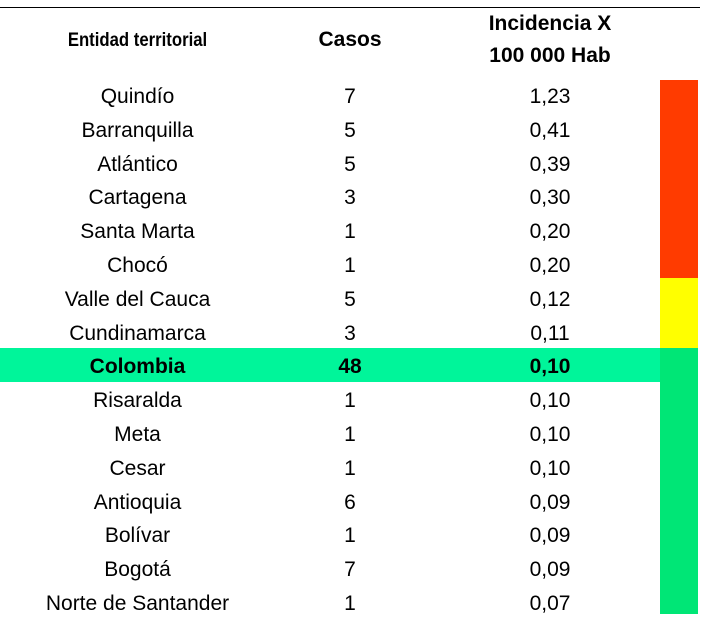 The width and height of the screenshot is (710, 621). I want to click on incidence-cell: 0,11, so click(550, 333).